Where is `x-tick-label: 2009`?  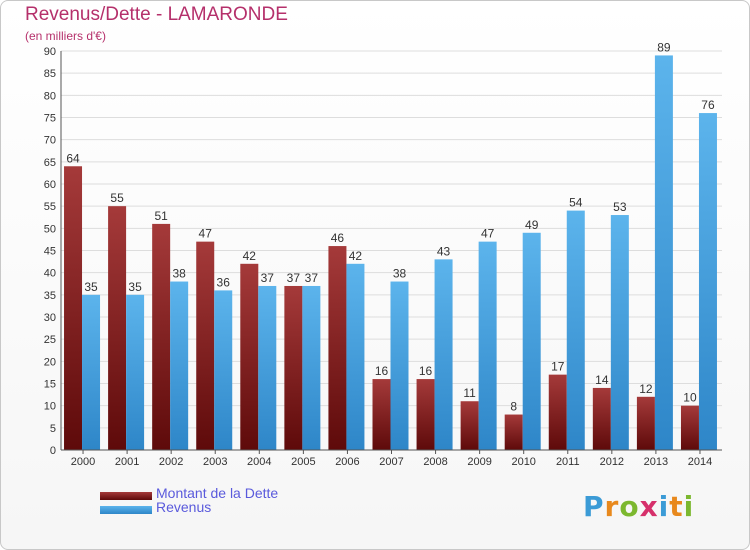
x-tick-label: 2009 is located at coordinates (479, 462).